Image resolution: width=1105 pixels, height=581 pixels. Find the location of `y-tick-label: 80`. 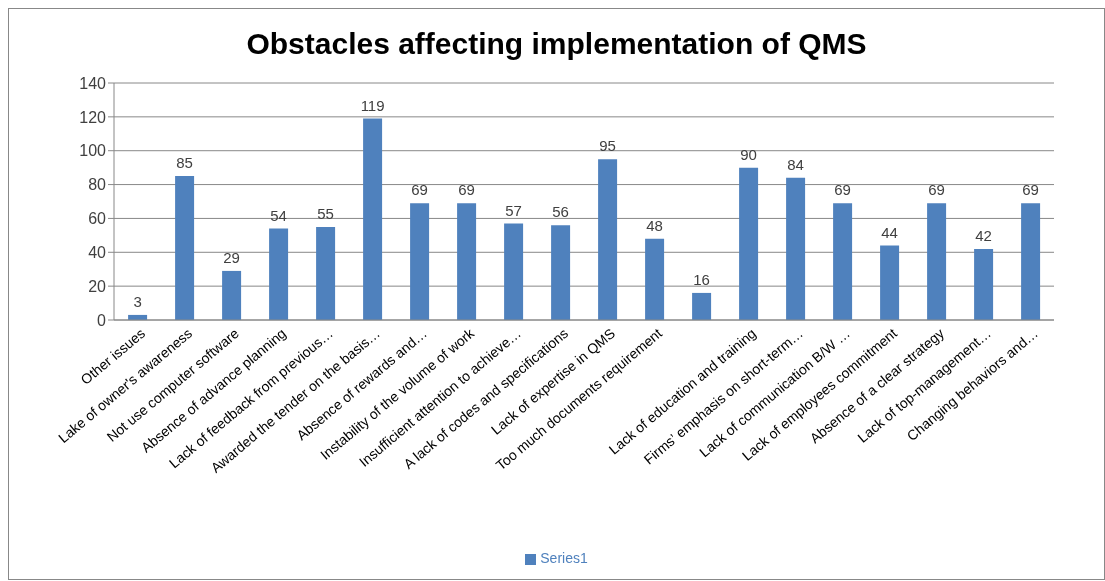

y-tick-label: 80 is located at coordinates (97, 185).